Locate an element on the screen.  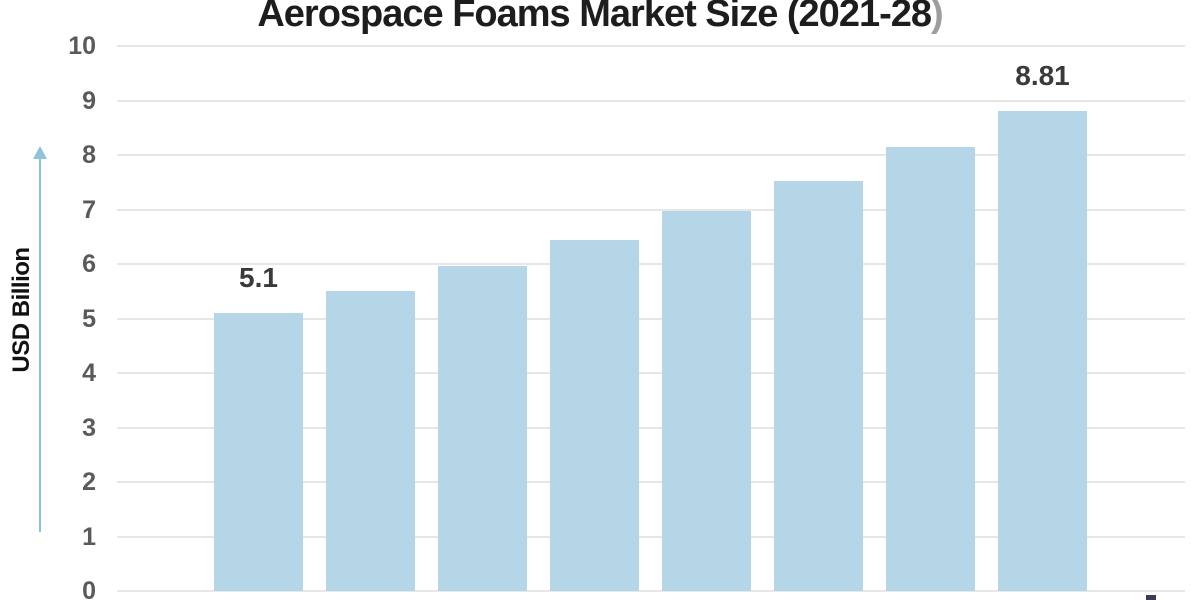
y-tick-label-3: 3 is located at coordinates (89, 427).